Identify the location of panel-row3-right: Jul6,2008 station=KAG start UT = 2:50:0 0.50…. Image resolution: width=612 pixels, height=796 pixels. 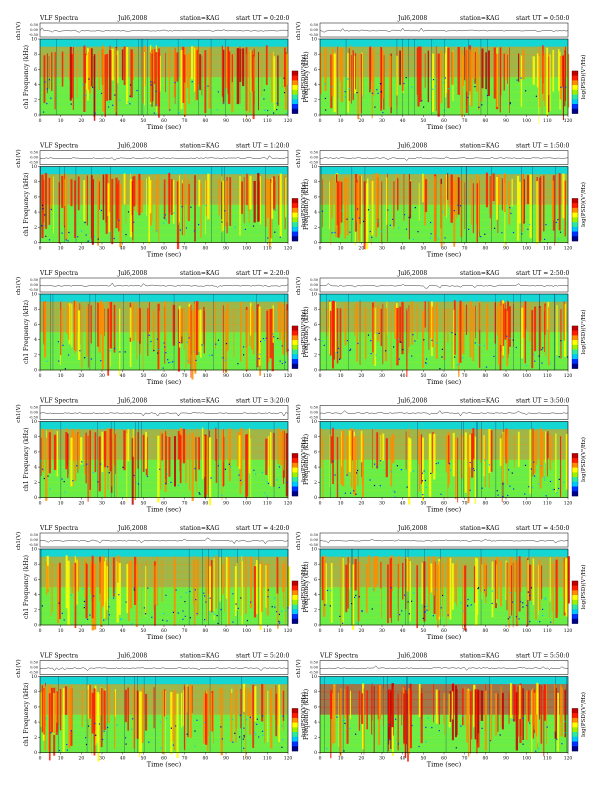
(441, 328).